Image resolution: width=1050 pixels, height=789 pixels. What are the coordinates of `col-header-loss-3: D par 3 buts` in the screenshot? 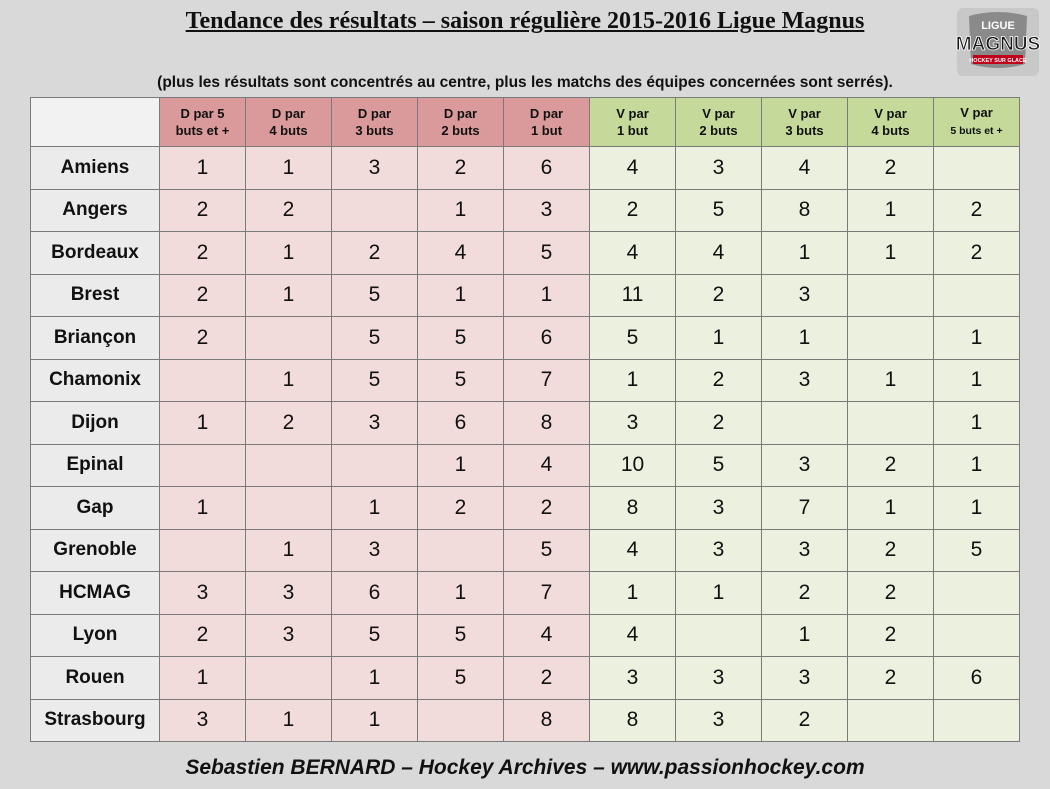 It's located at (374, 122).